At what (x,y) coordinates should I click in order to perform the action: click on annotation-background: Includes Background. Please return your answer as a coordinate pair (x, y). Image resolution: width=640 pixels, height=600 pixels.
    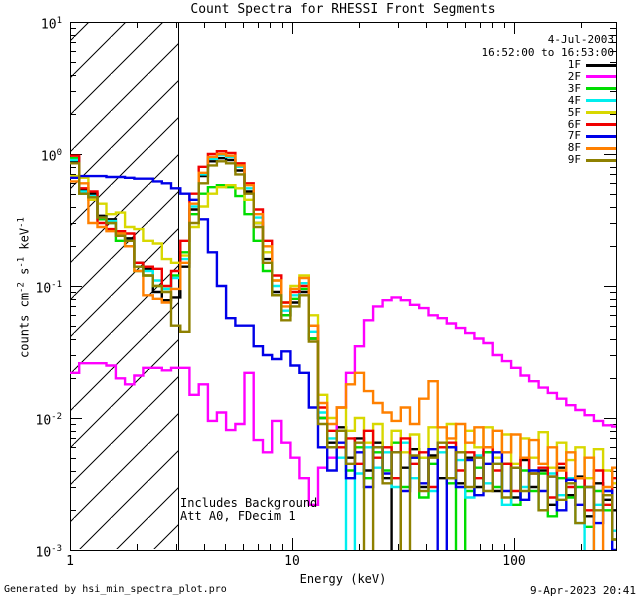
    Looking at the image, I should click on (249, 503).